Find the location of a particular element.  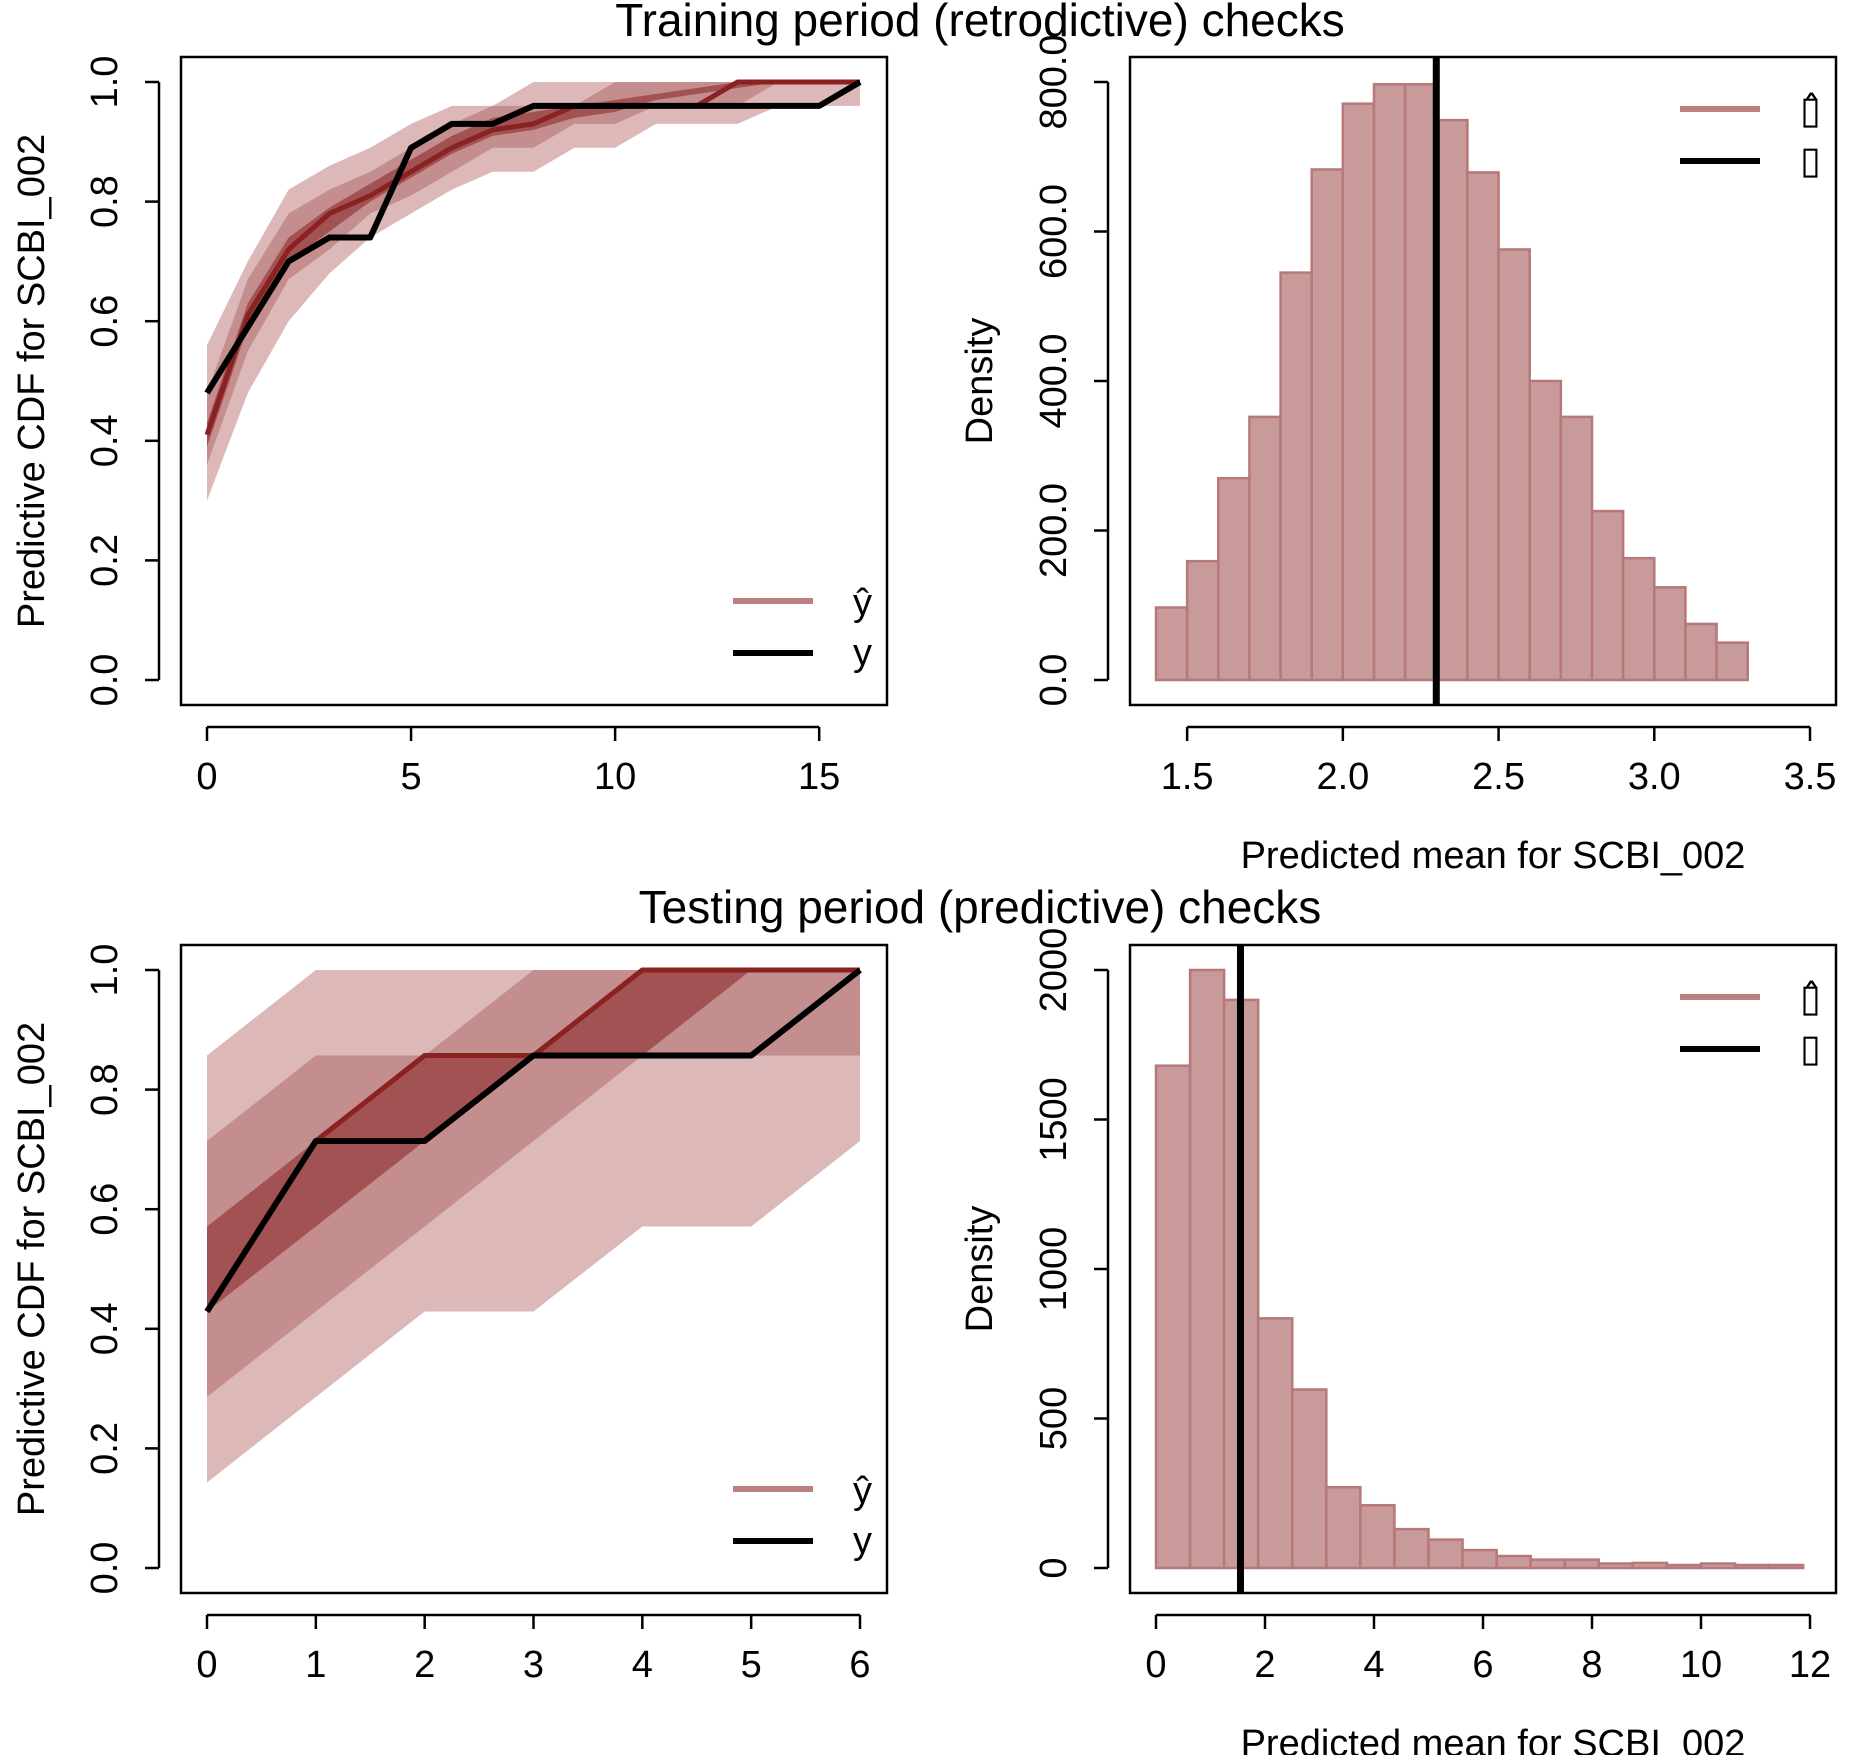

y-tick-label: 1000 is located at coordinates (1054, 1269).